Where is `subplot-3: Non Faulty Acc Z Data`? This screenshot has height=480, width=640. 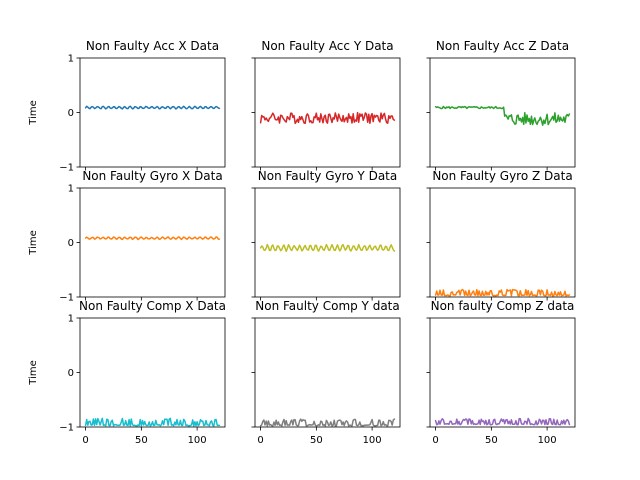
subplot-3: Non Faulty Acc Z Data is located at coordinates (501, 105).